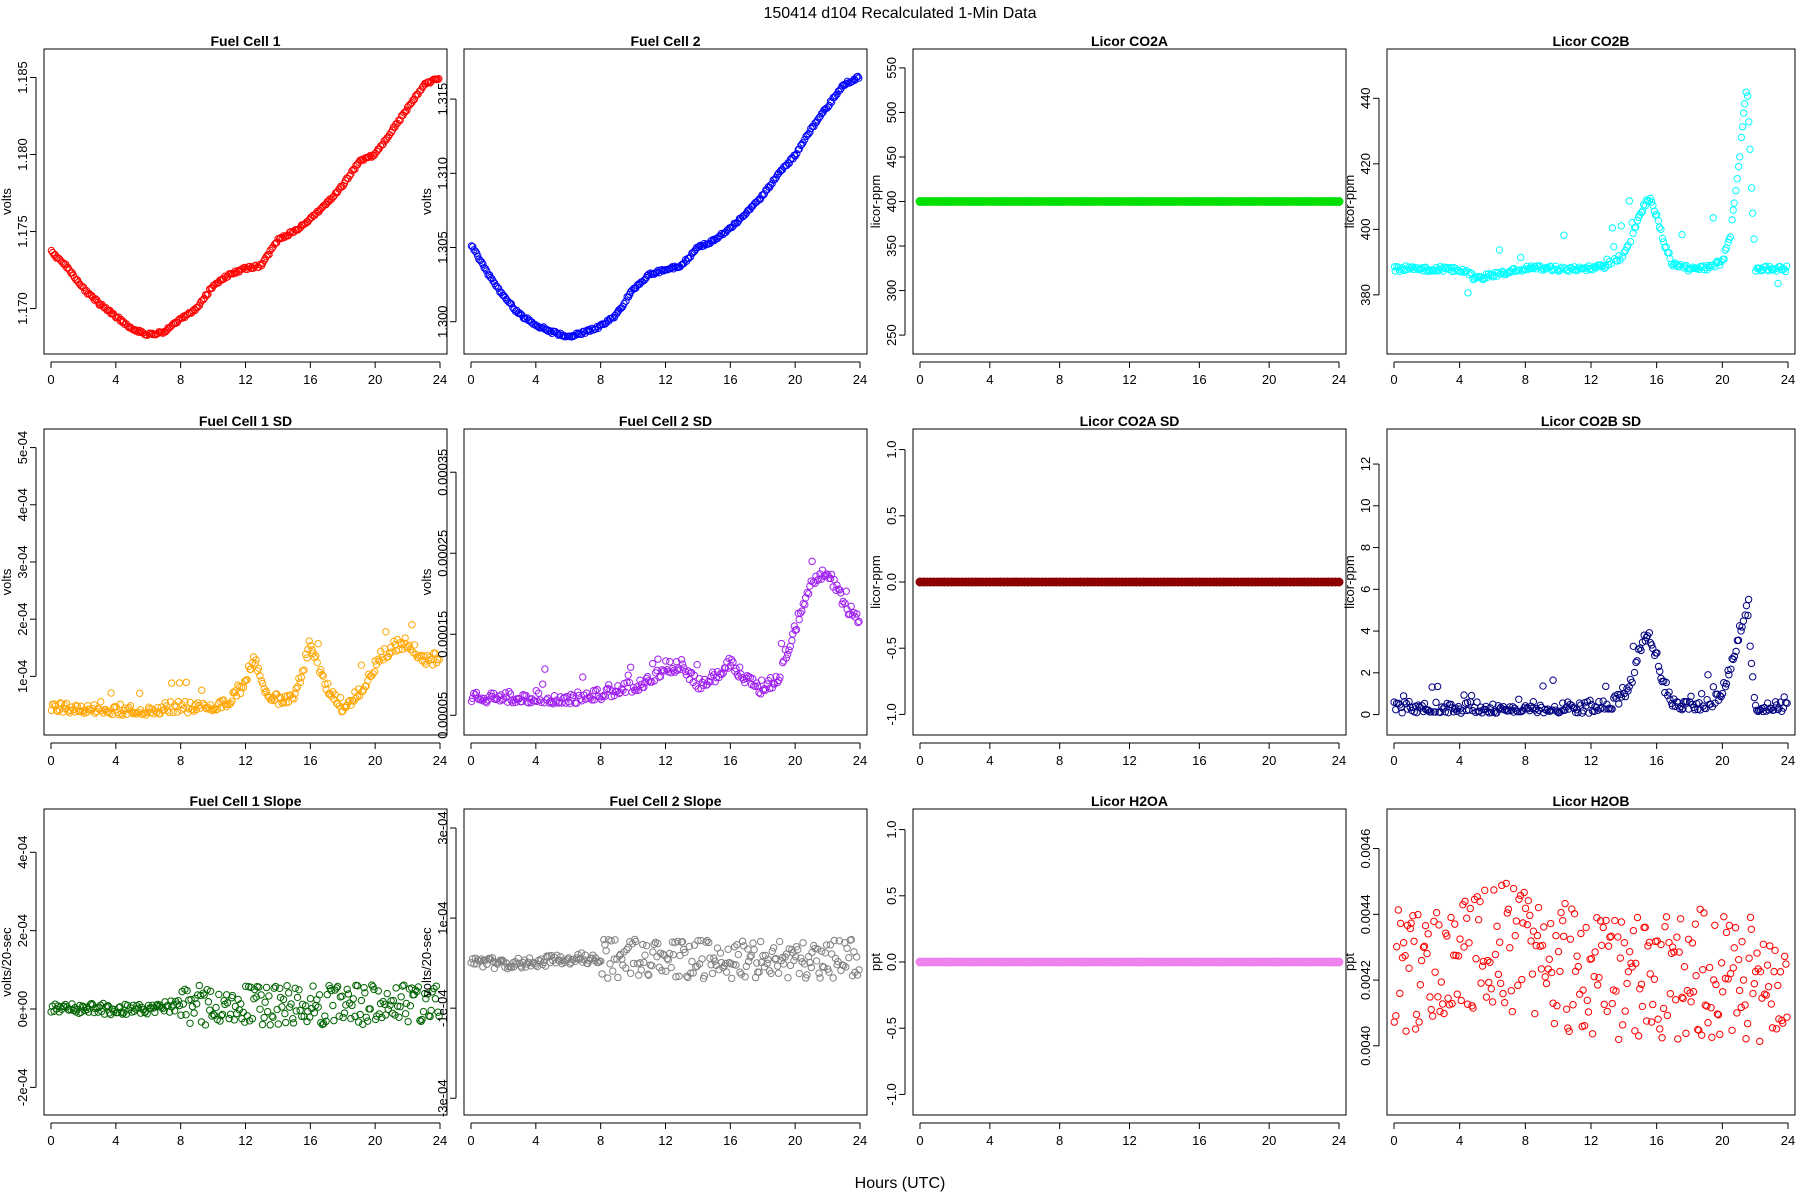 The width and height of the screenshot is (1800, 1200). Describe the element at coordinates (1365, 164) in the screenshot. I see `y-tick-label: 420` at that location.